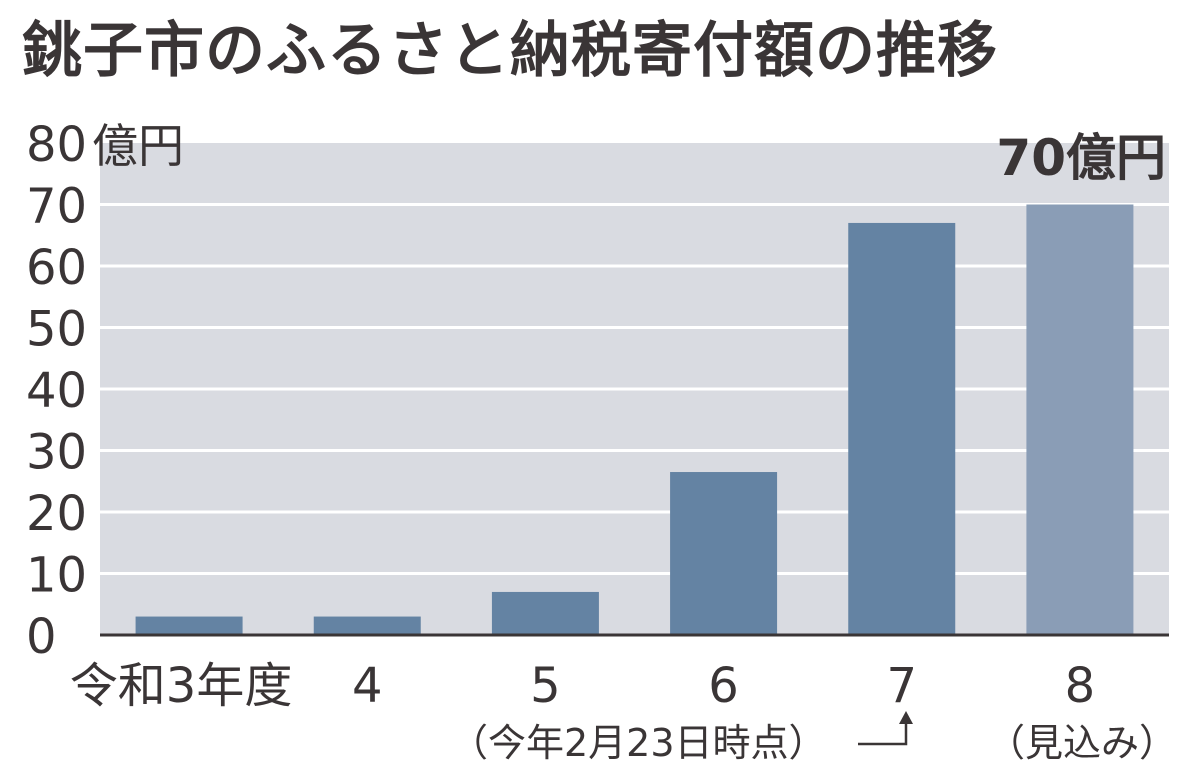  I want to click on x-tick-label: 6, so click(723, 686).